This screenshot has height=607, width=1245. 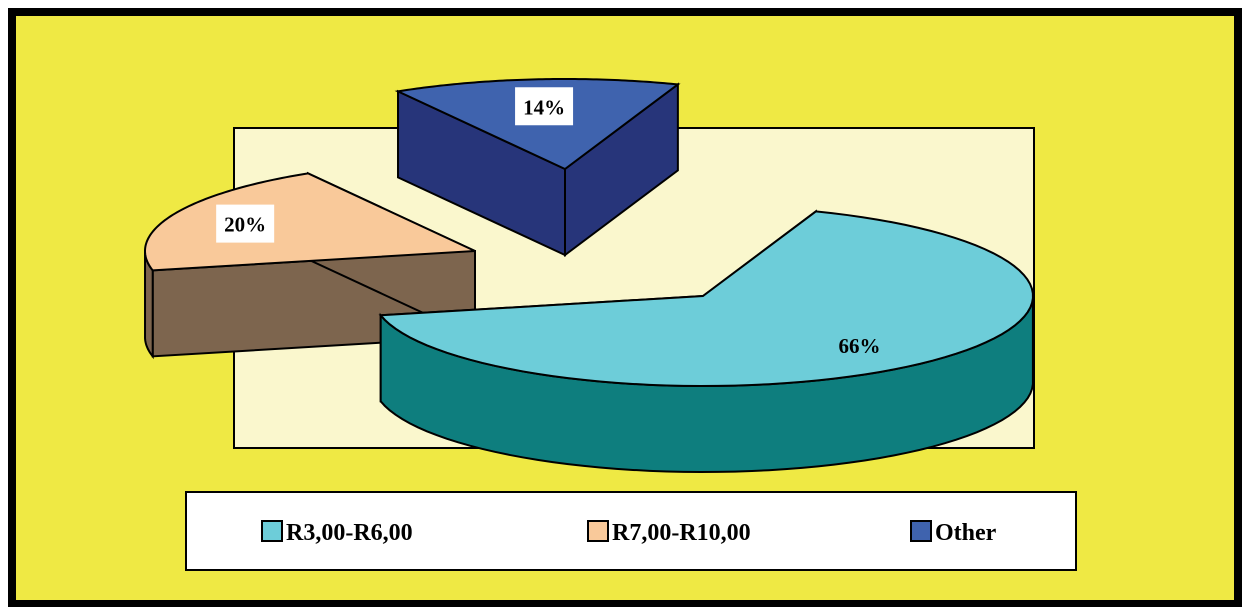 I want to click on data-label-box-r7-r10, so click(x=245, y=223).